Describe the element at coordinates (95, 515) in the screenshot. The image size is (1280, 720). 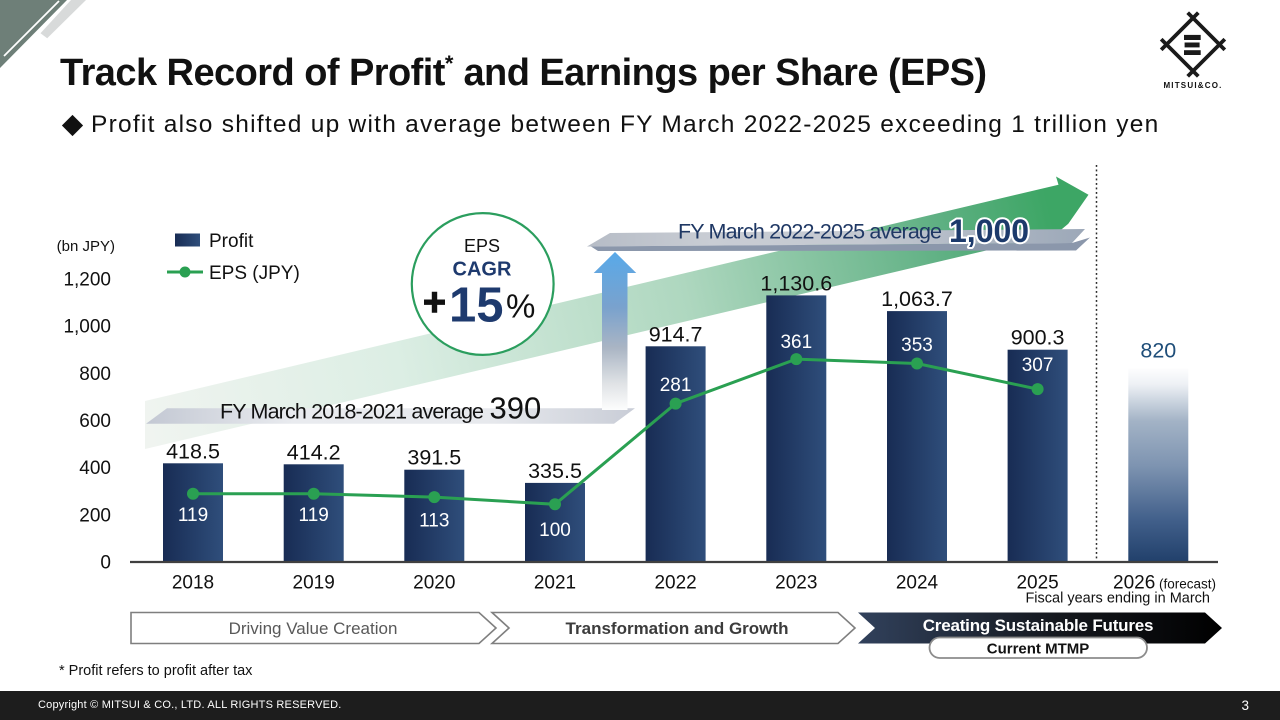
I see `svg-text: 200` at that location.